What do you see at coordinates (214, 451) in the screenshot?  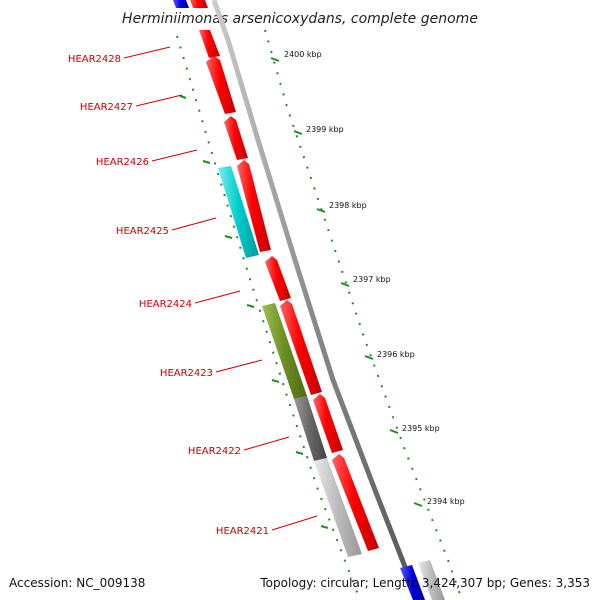 I see `gene-label-hear2422: HEAR2422` at bounding box center [214, 451].